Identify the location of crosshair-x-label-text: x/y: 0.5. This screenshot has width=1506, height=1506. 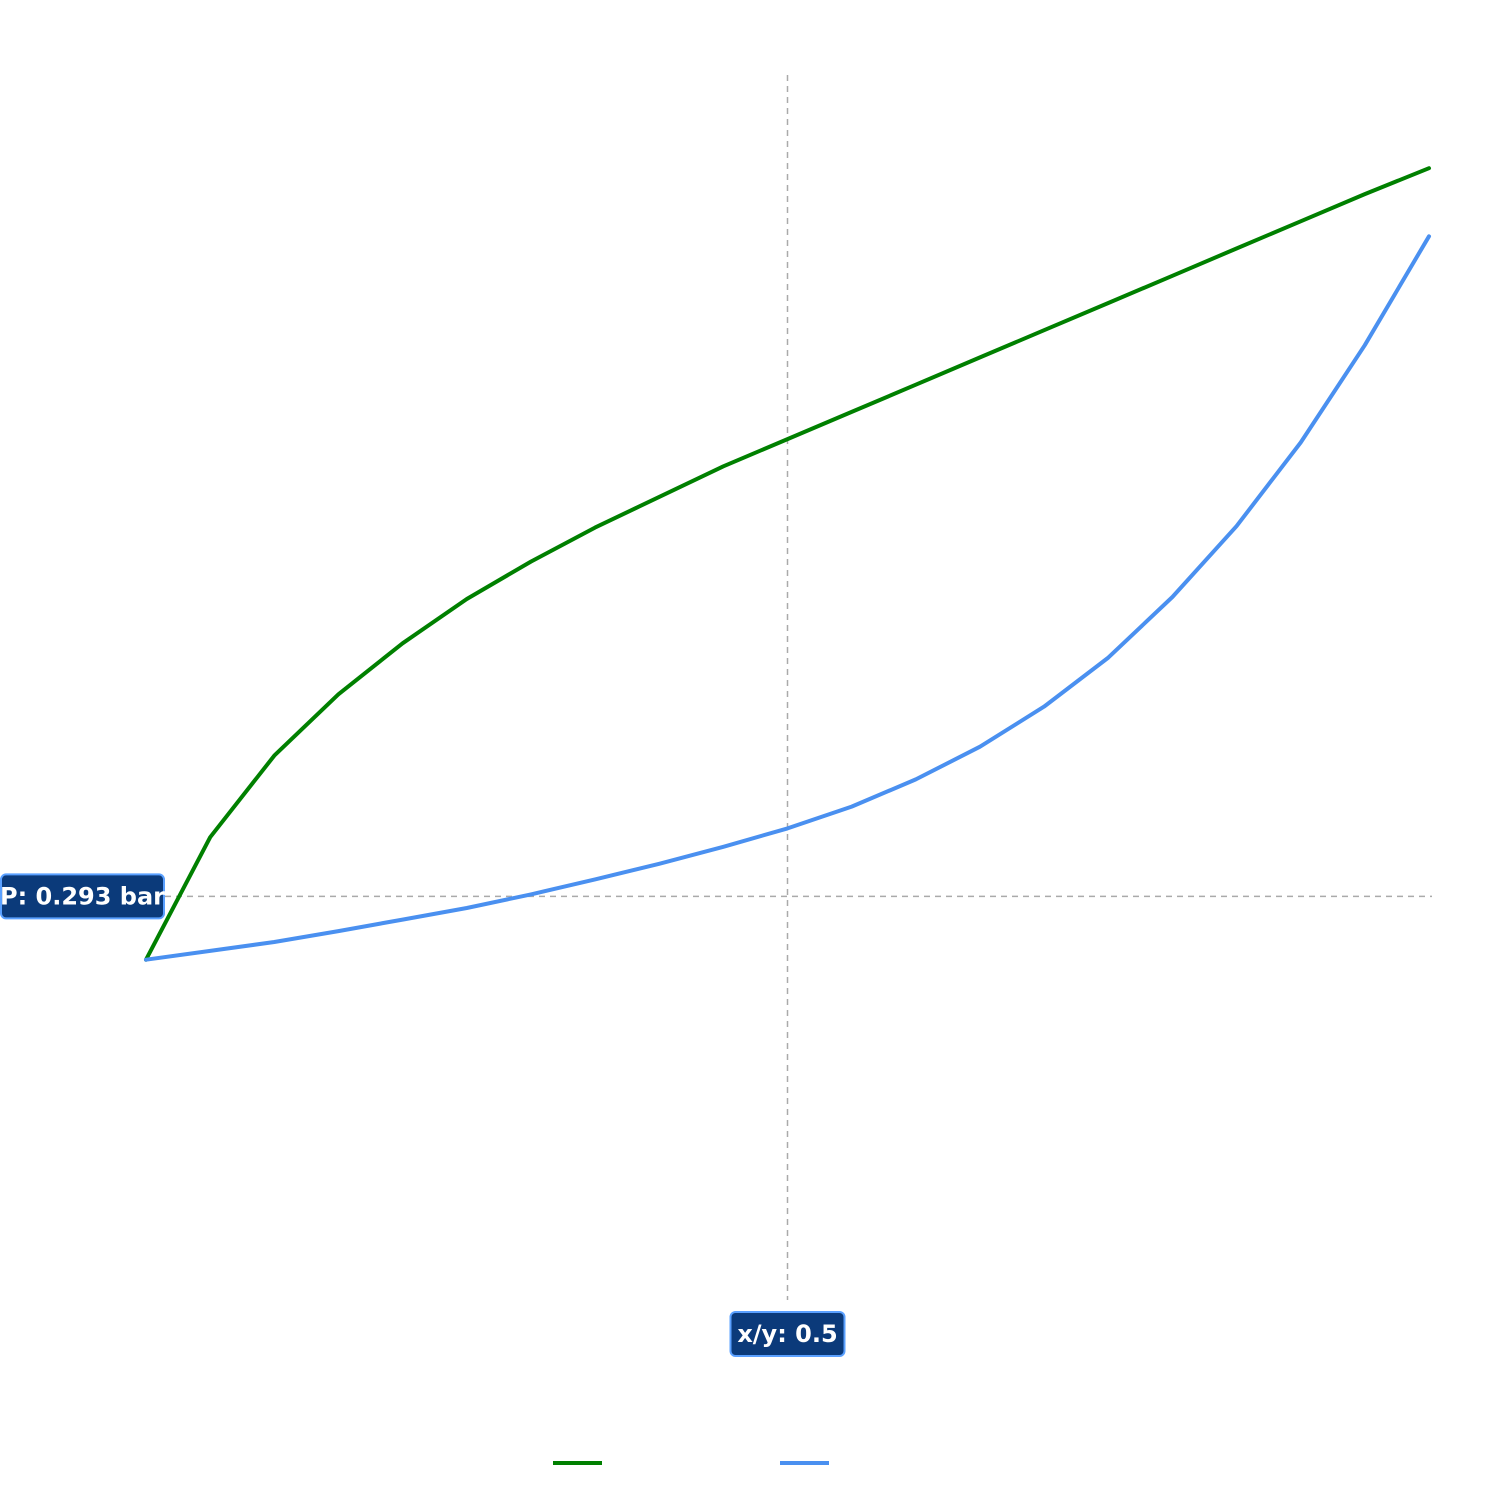
(787, 1334).